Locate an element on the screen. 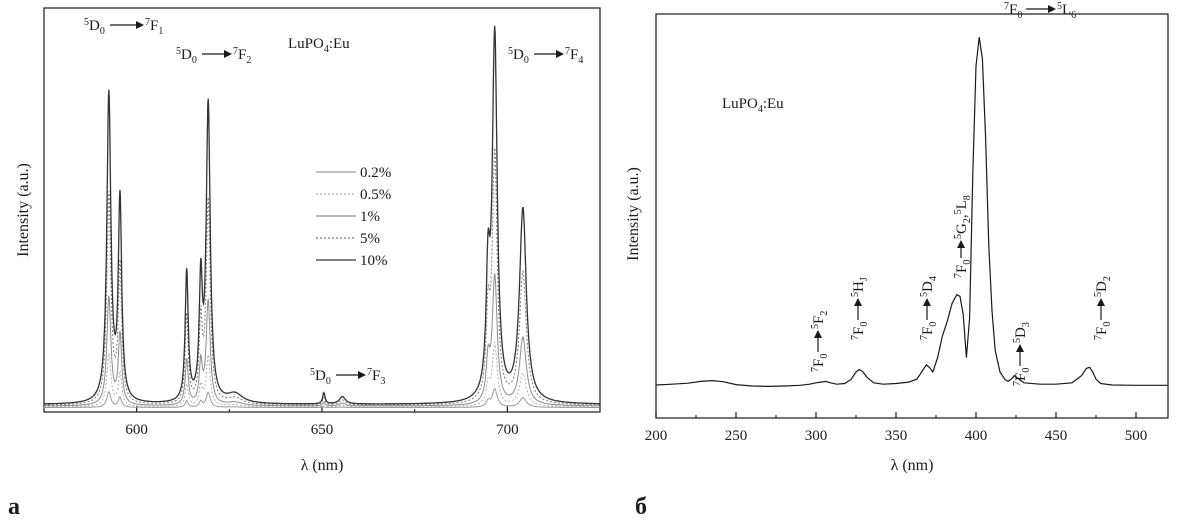 This screenshot has height=529, width=1178. svg-text: 7F3 is located at coordinates (376, 377).